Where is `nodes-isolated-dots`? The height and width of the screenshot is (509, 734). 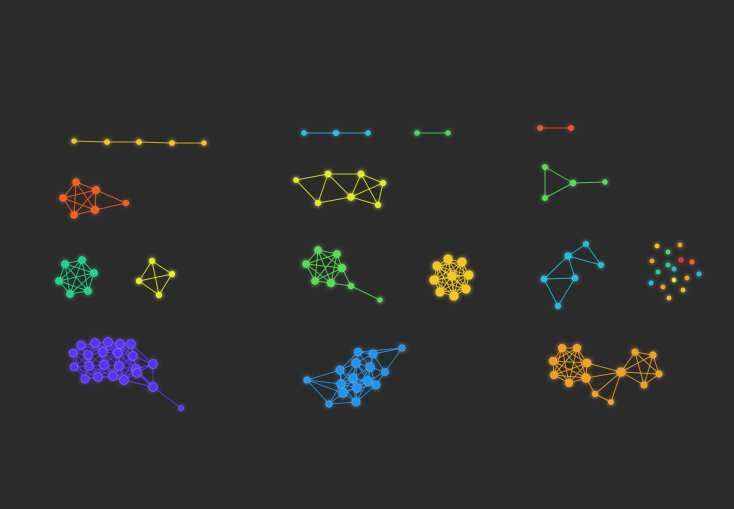 nodes-isolated-dots is located at coordinates (675, 271).